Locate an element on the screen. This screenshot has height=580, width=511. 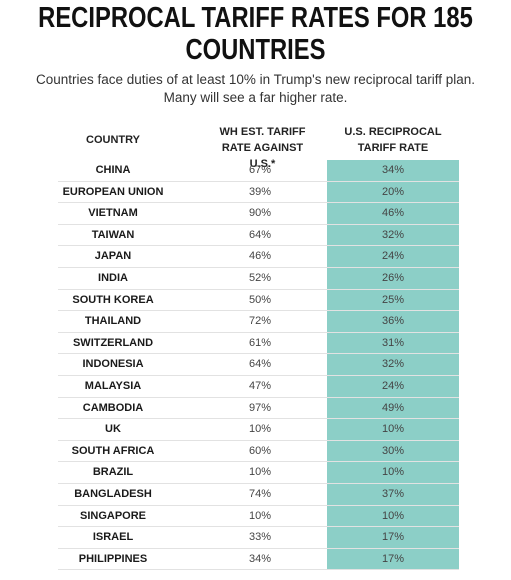
table-row: SINGAPORE 10% 10% is located at coordinates (258, 517).